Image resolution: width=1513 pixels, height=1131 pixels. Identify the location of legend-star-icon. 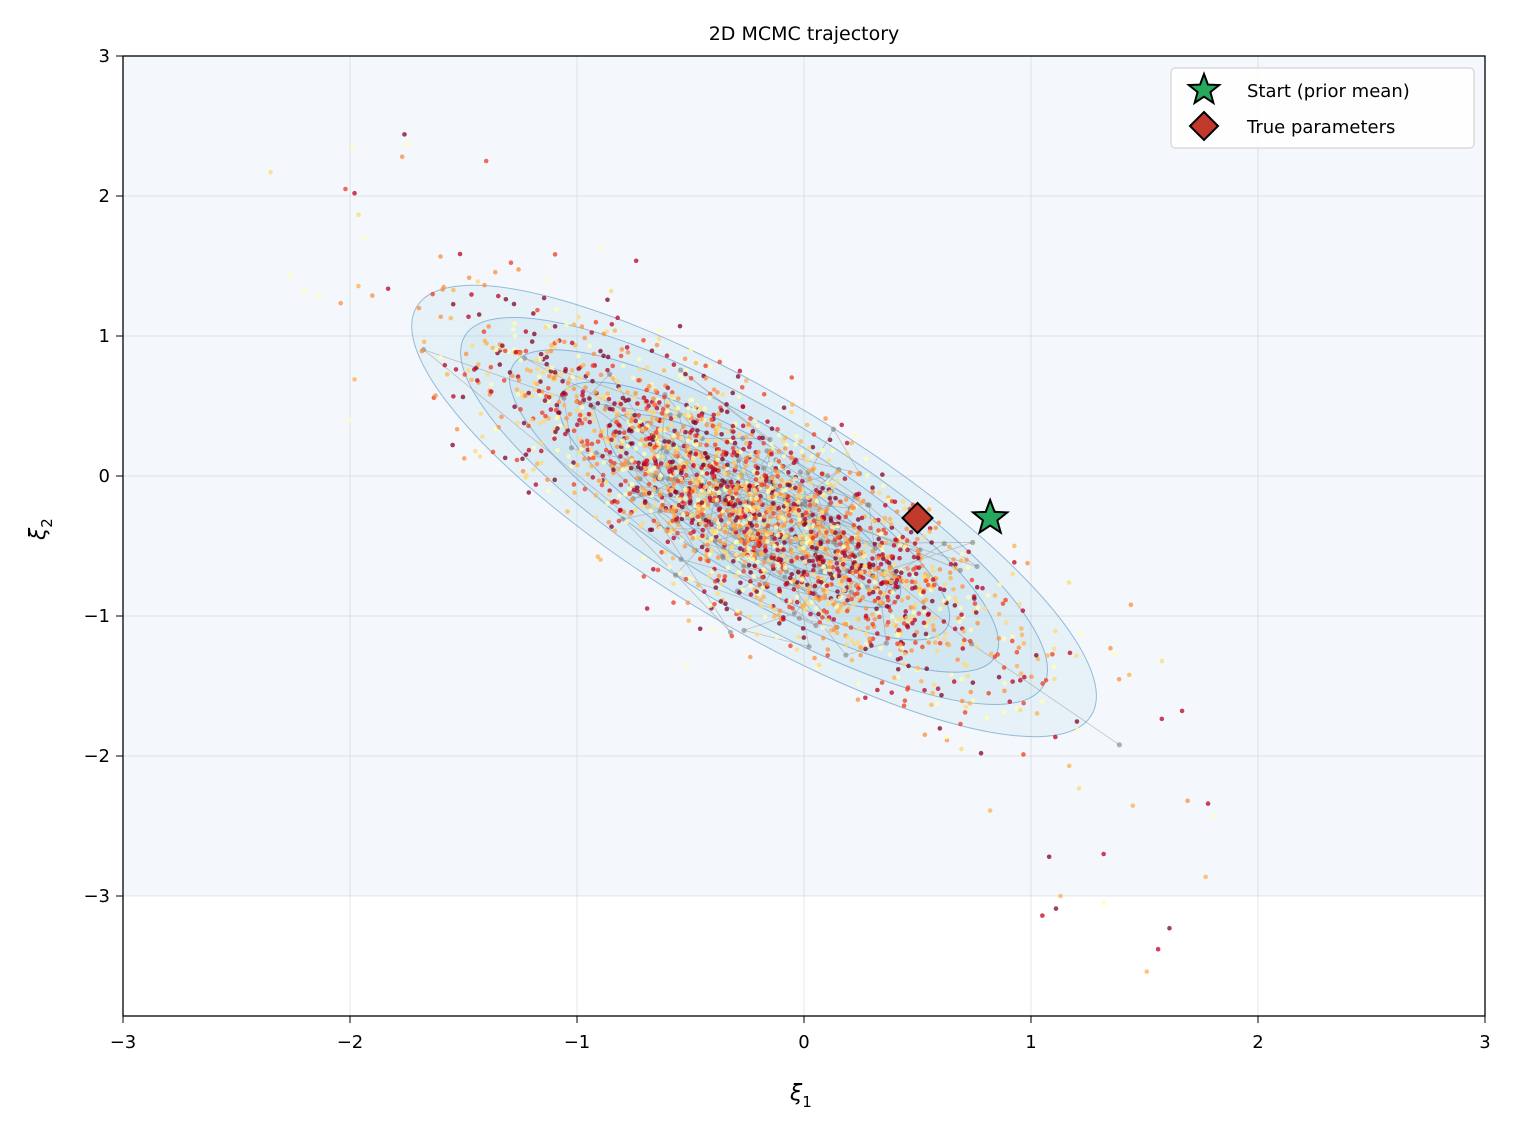
(1204, 88).